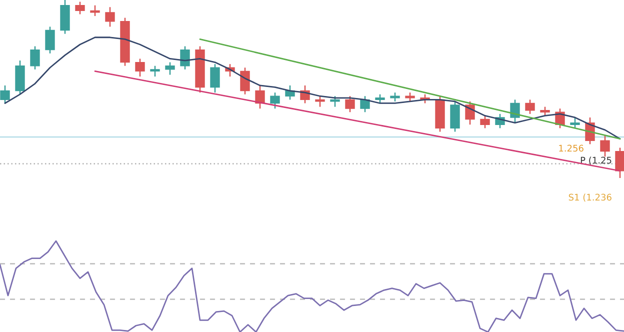 The height and width of the screenshot is (332, 624). What do you see at coordinates (571, 148) in the screenshot?
I see `annotation: 1.256` at bounding box center [571, 148].